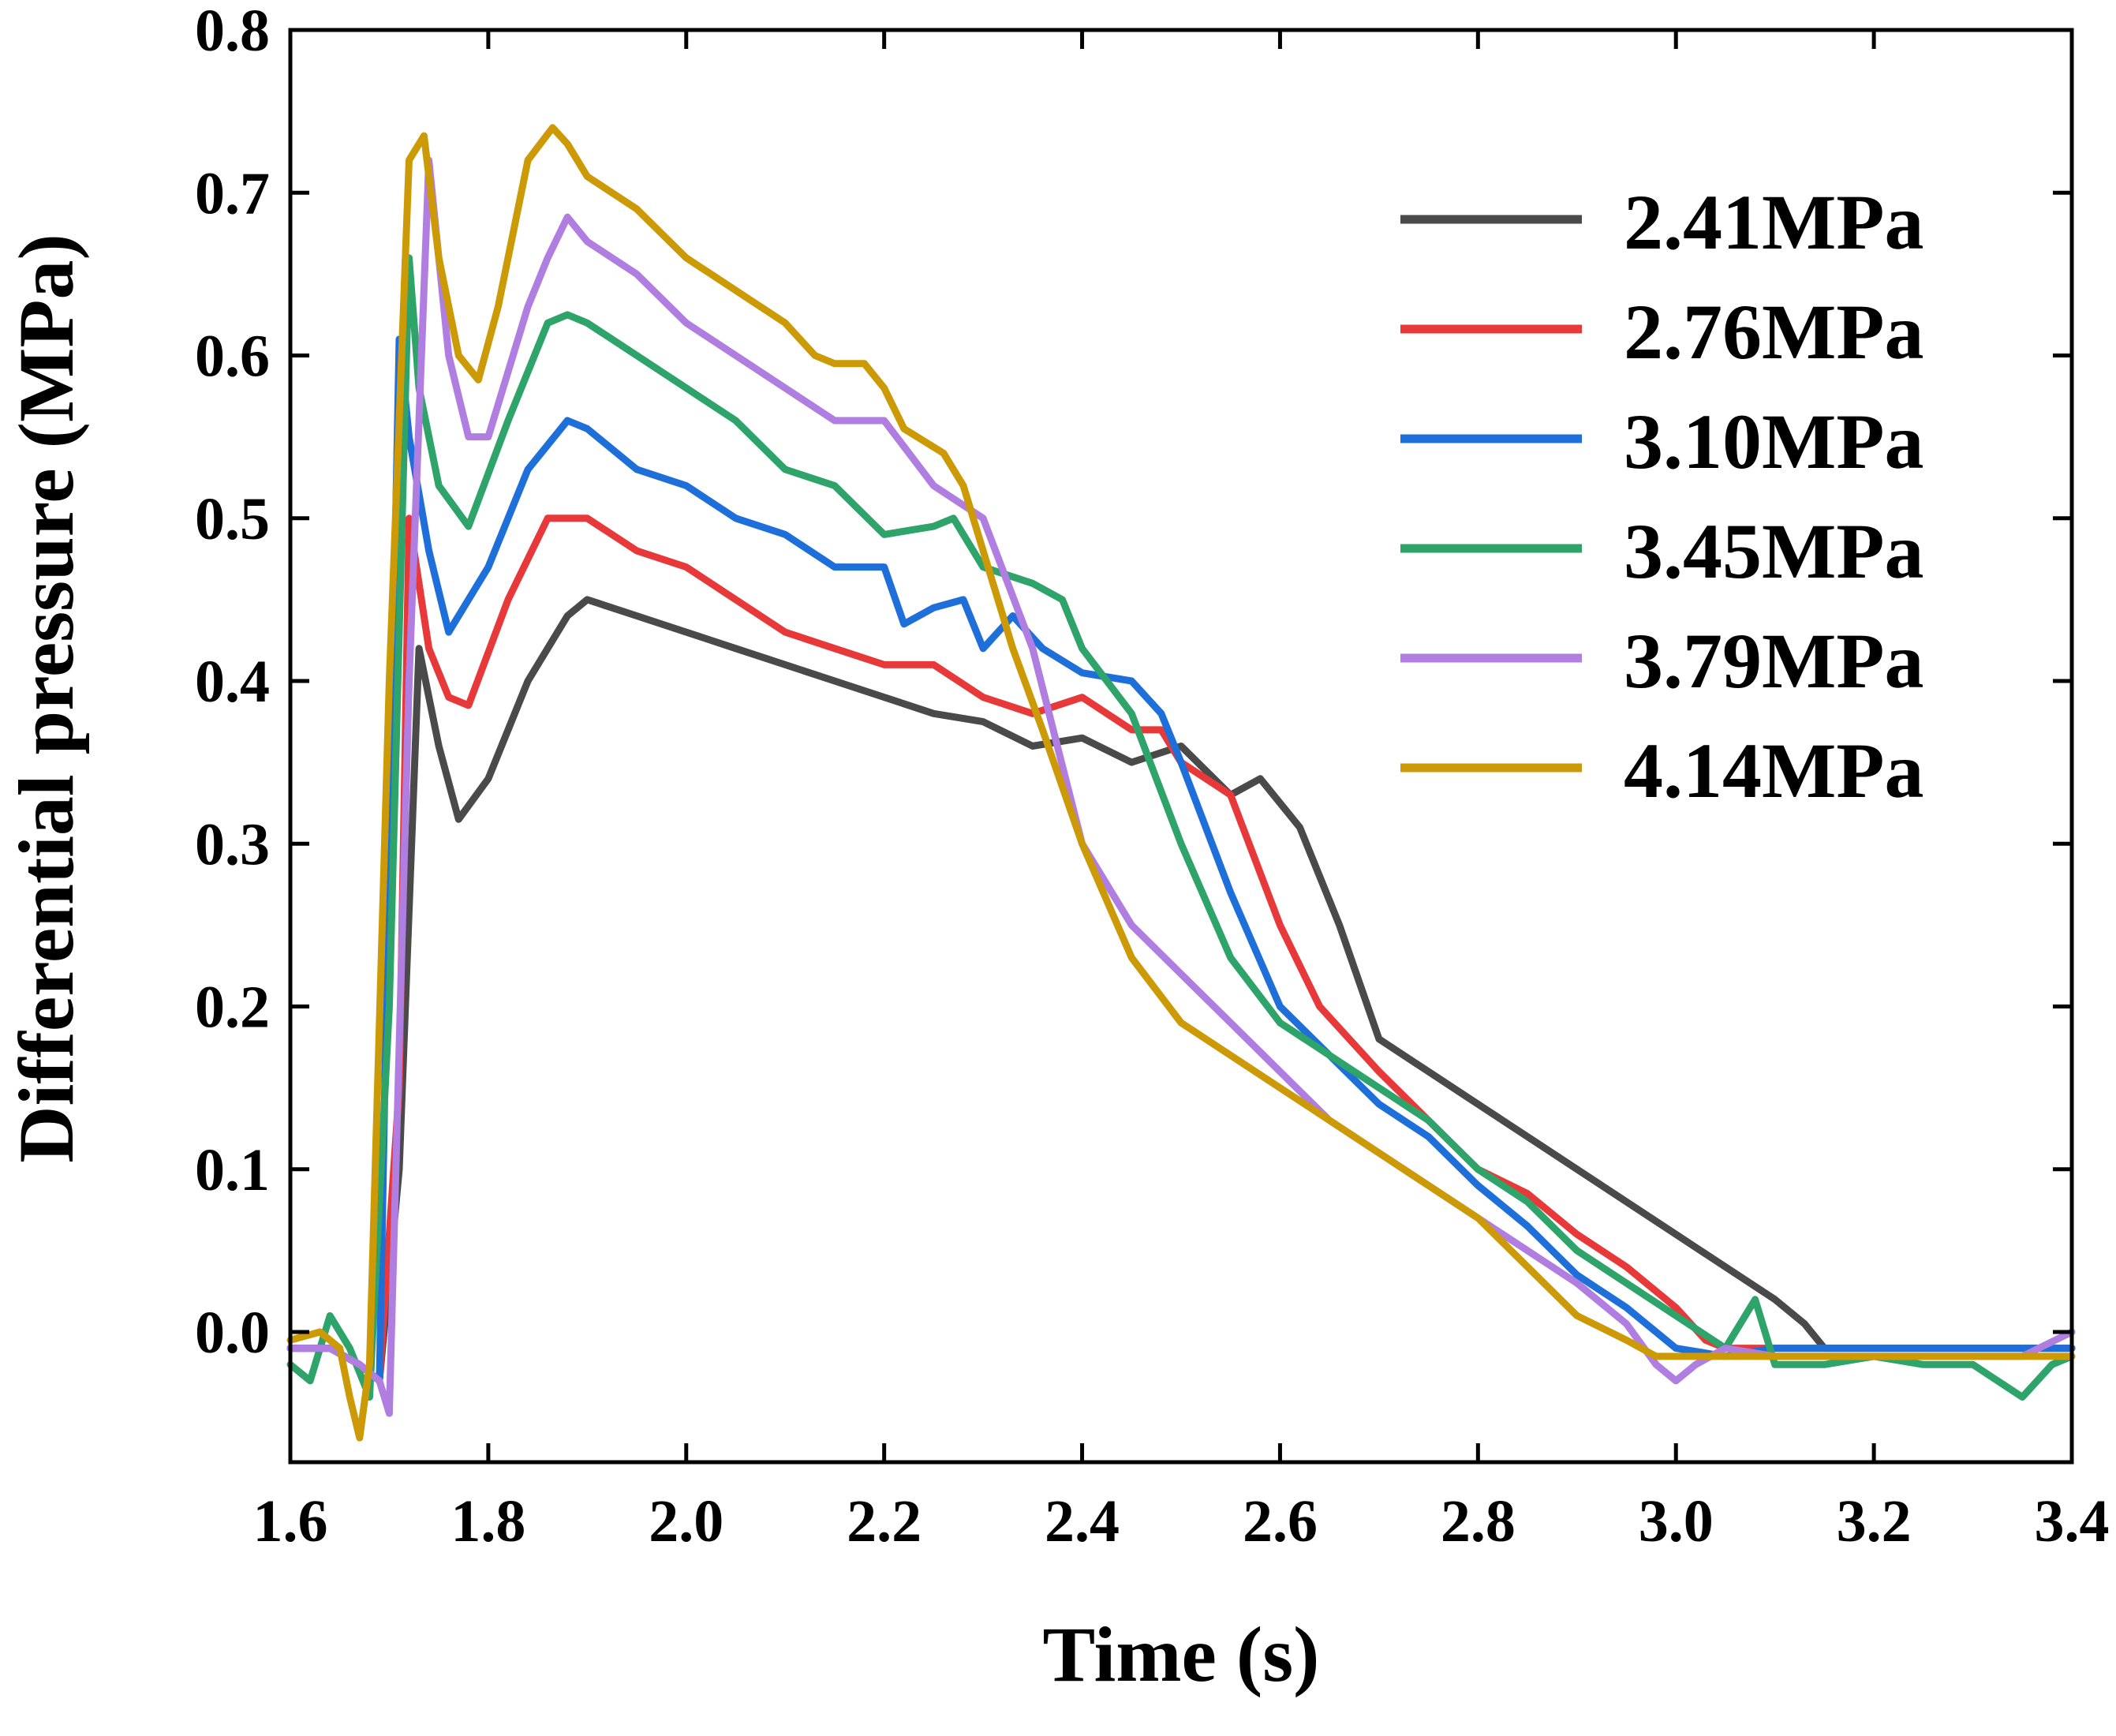 The image size is (2116, 1736). Describe the element at coordinates (232, 1333) in the screenshot. I see `y-tick-label: 0.0` at that location.